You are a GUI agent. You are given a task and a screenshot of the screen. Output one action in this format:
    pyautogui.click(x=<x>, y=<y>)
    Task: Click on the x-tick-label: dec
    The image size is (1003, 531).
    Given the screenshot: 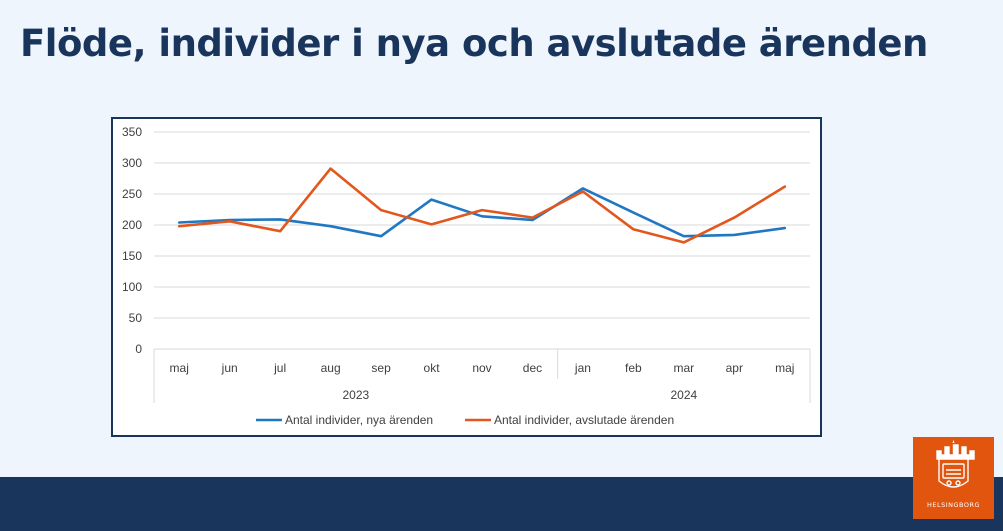 What is the action you would take?
    pyautogui.click(x=532, y=368)
    